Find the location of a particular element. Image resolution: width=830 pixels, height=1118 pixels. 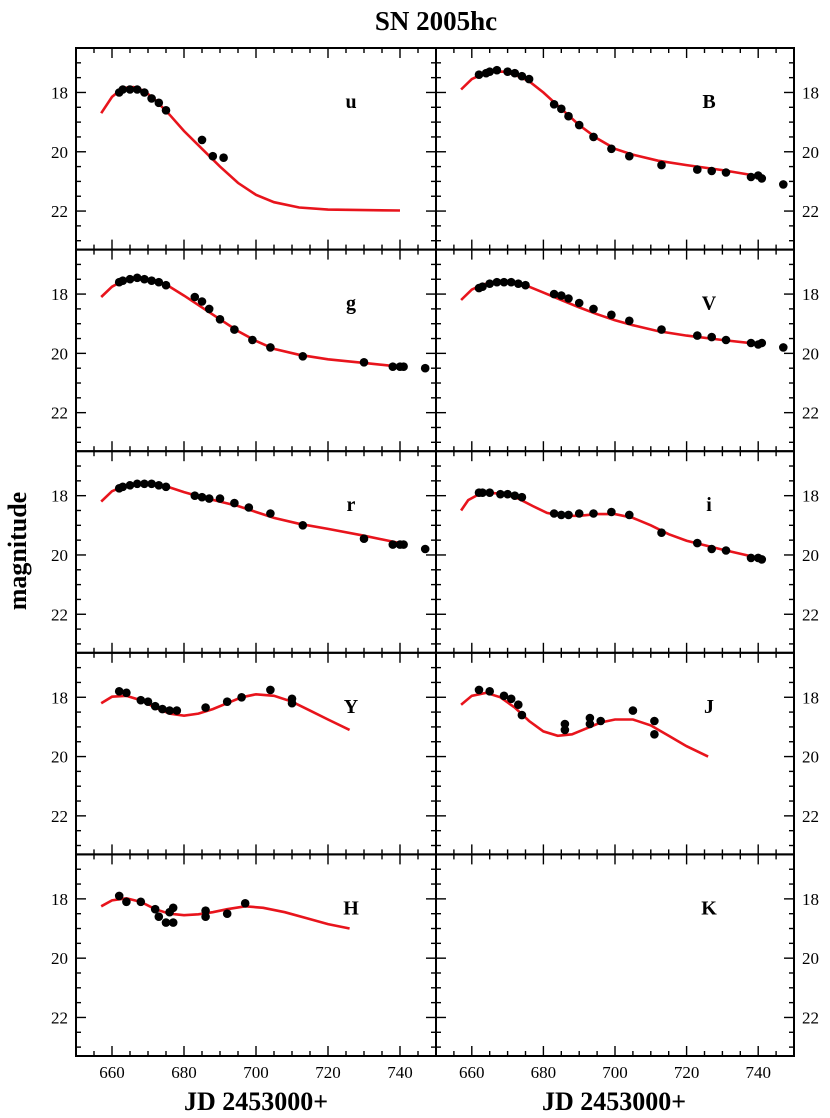

band-label-H: H is located at coordinates (351, 908).